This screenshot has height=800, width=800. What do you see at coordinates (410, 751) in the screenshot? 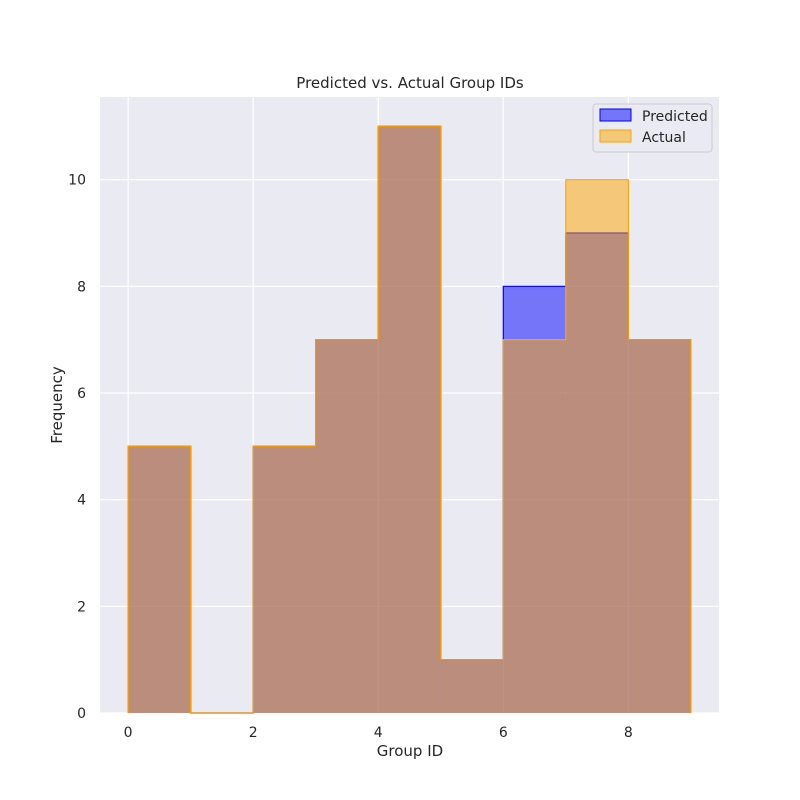
I see `x-axis-label: Group ID` at bounding box center [410, 751].